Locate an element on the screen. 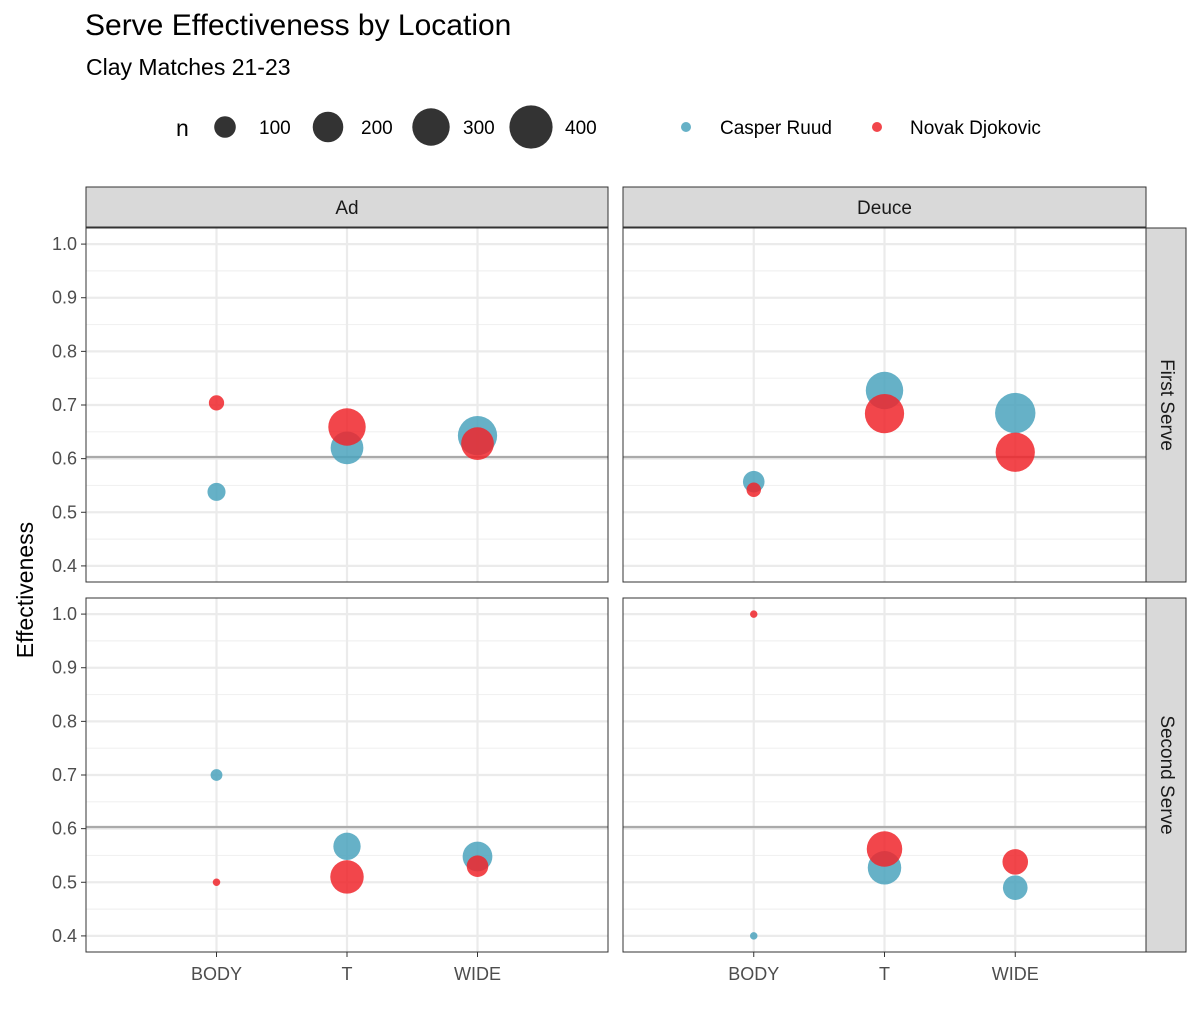 Image resolution: width=1200 pixels, height=1029 pixels. color-legend-label-casper-ruud: Casper Ruud is located at coordinates (776, 128).